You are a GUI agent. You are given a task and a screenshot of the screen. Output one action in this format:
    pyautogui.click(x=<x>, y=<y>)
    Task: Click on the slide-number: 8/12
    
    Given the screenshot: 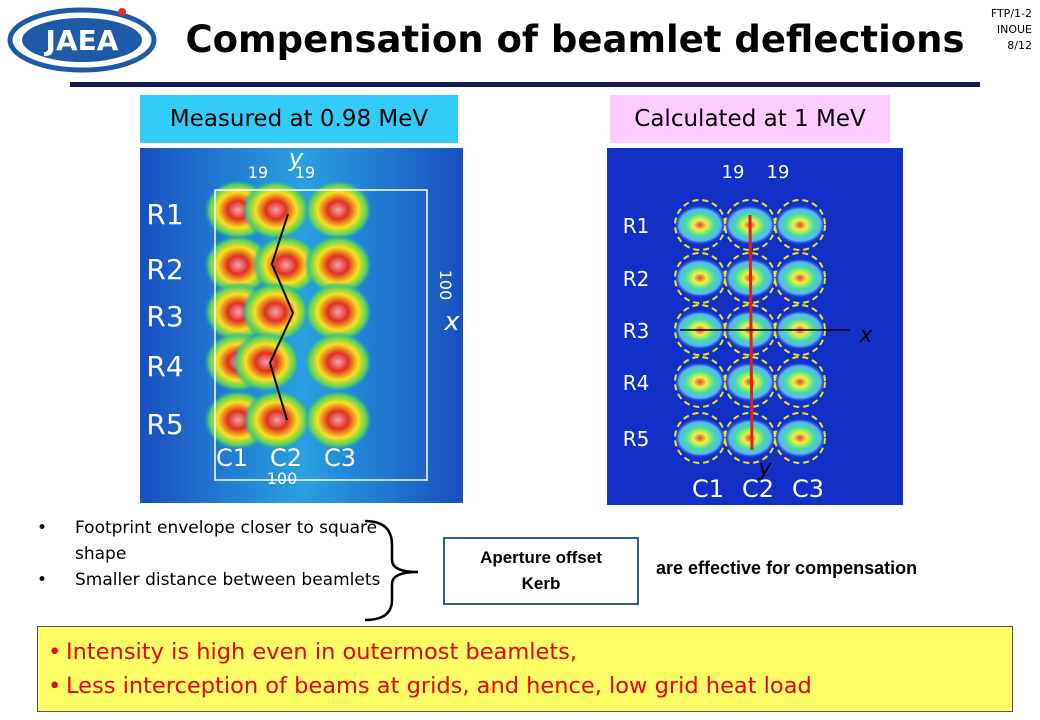 What is the action you would take?
    pyautogui.click(x=1019, y=45)
    